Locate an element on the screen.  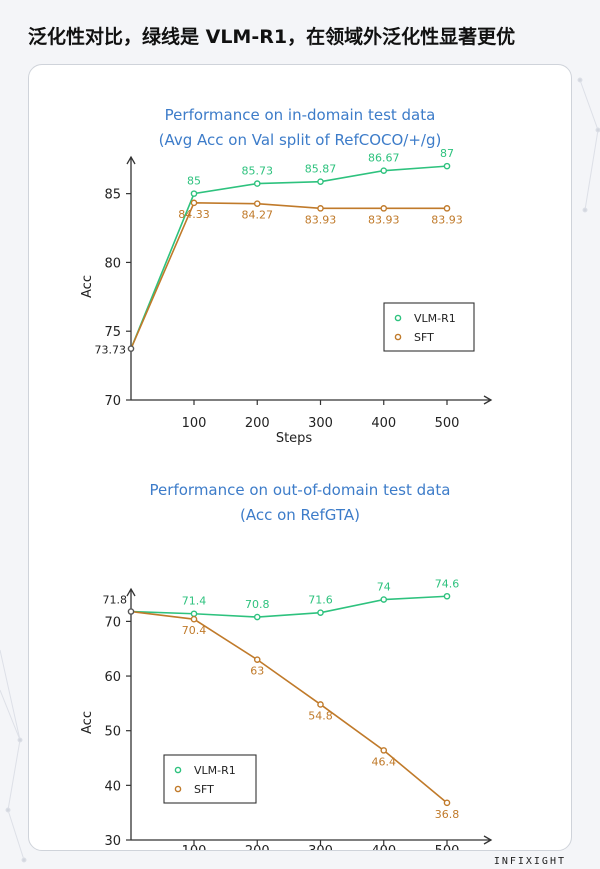
out-of-domain-subtitle: (Acc on RefGTA) is located at coordinates (300, 515).